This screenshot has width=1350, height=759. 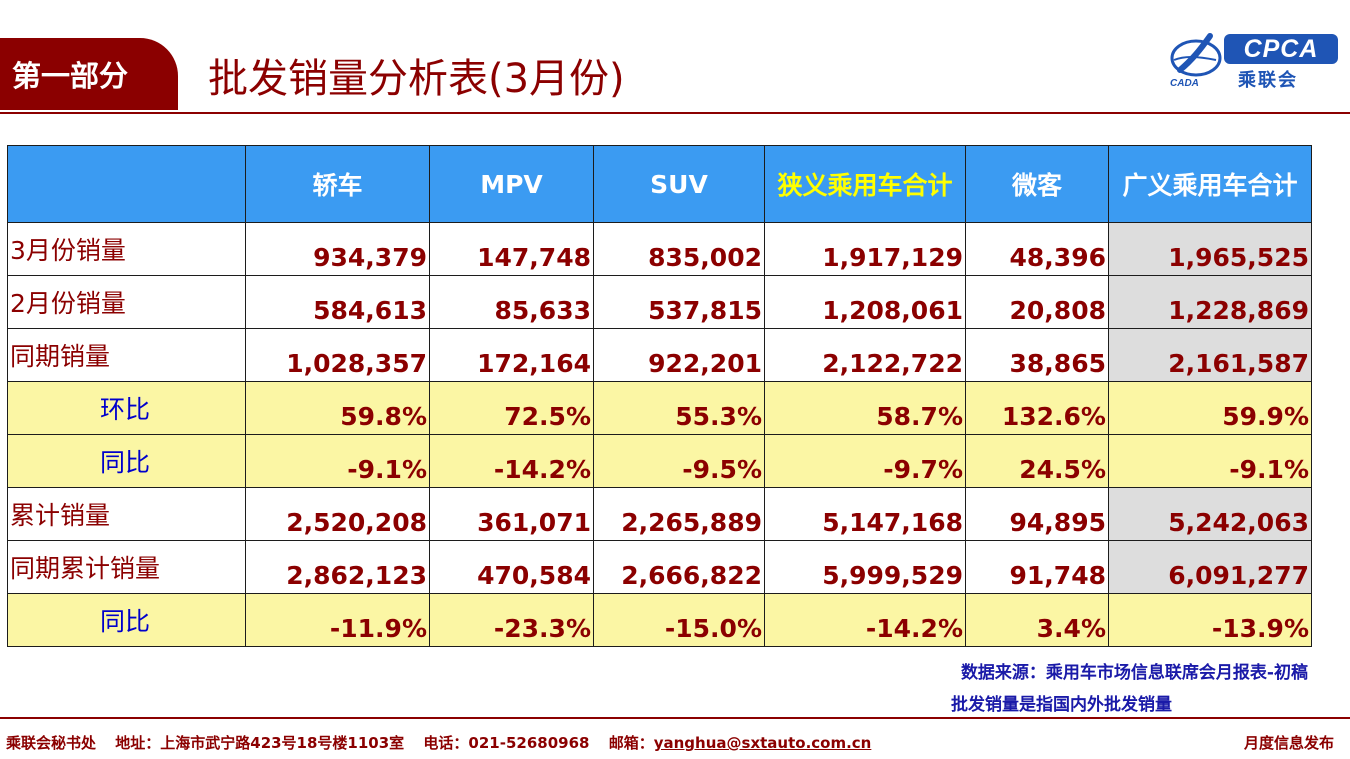 I want to click on table-cell: 3.4%, so click(x=1037, y=620).